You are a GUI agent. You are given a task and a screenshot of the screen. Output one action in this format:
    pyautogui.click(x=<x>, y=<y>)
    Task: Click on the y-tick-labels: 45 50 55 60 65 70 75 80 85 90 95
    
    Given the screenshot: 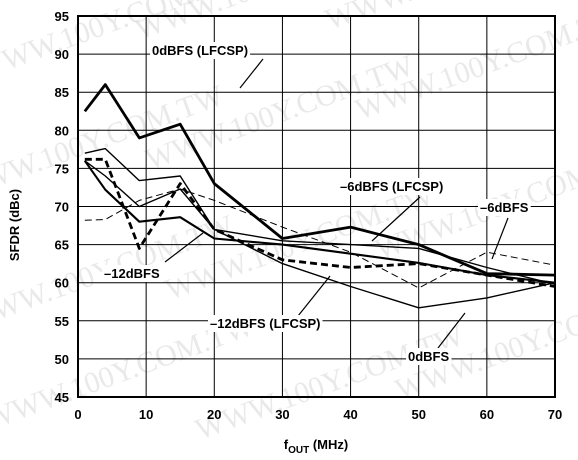 What is the action you would take?
    pyautogui.click(x=62, y=207)
    